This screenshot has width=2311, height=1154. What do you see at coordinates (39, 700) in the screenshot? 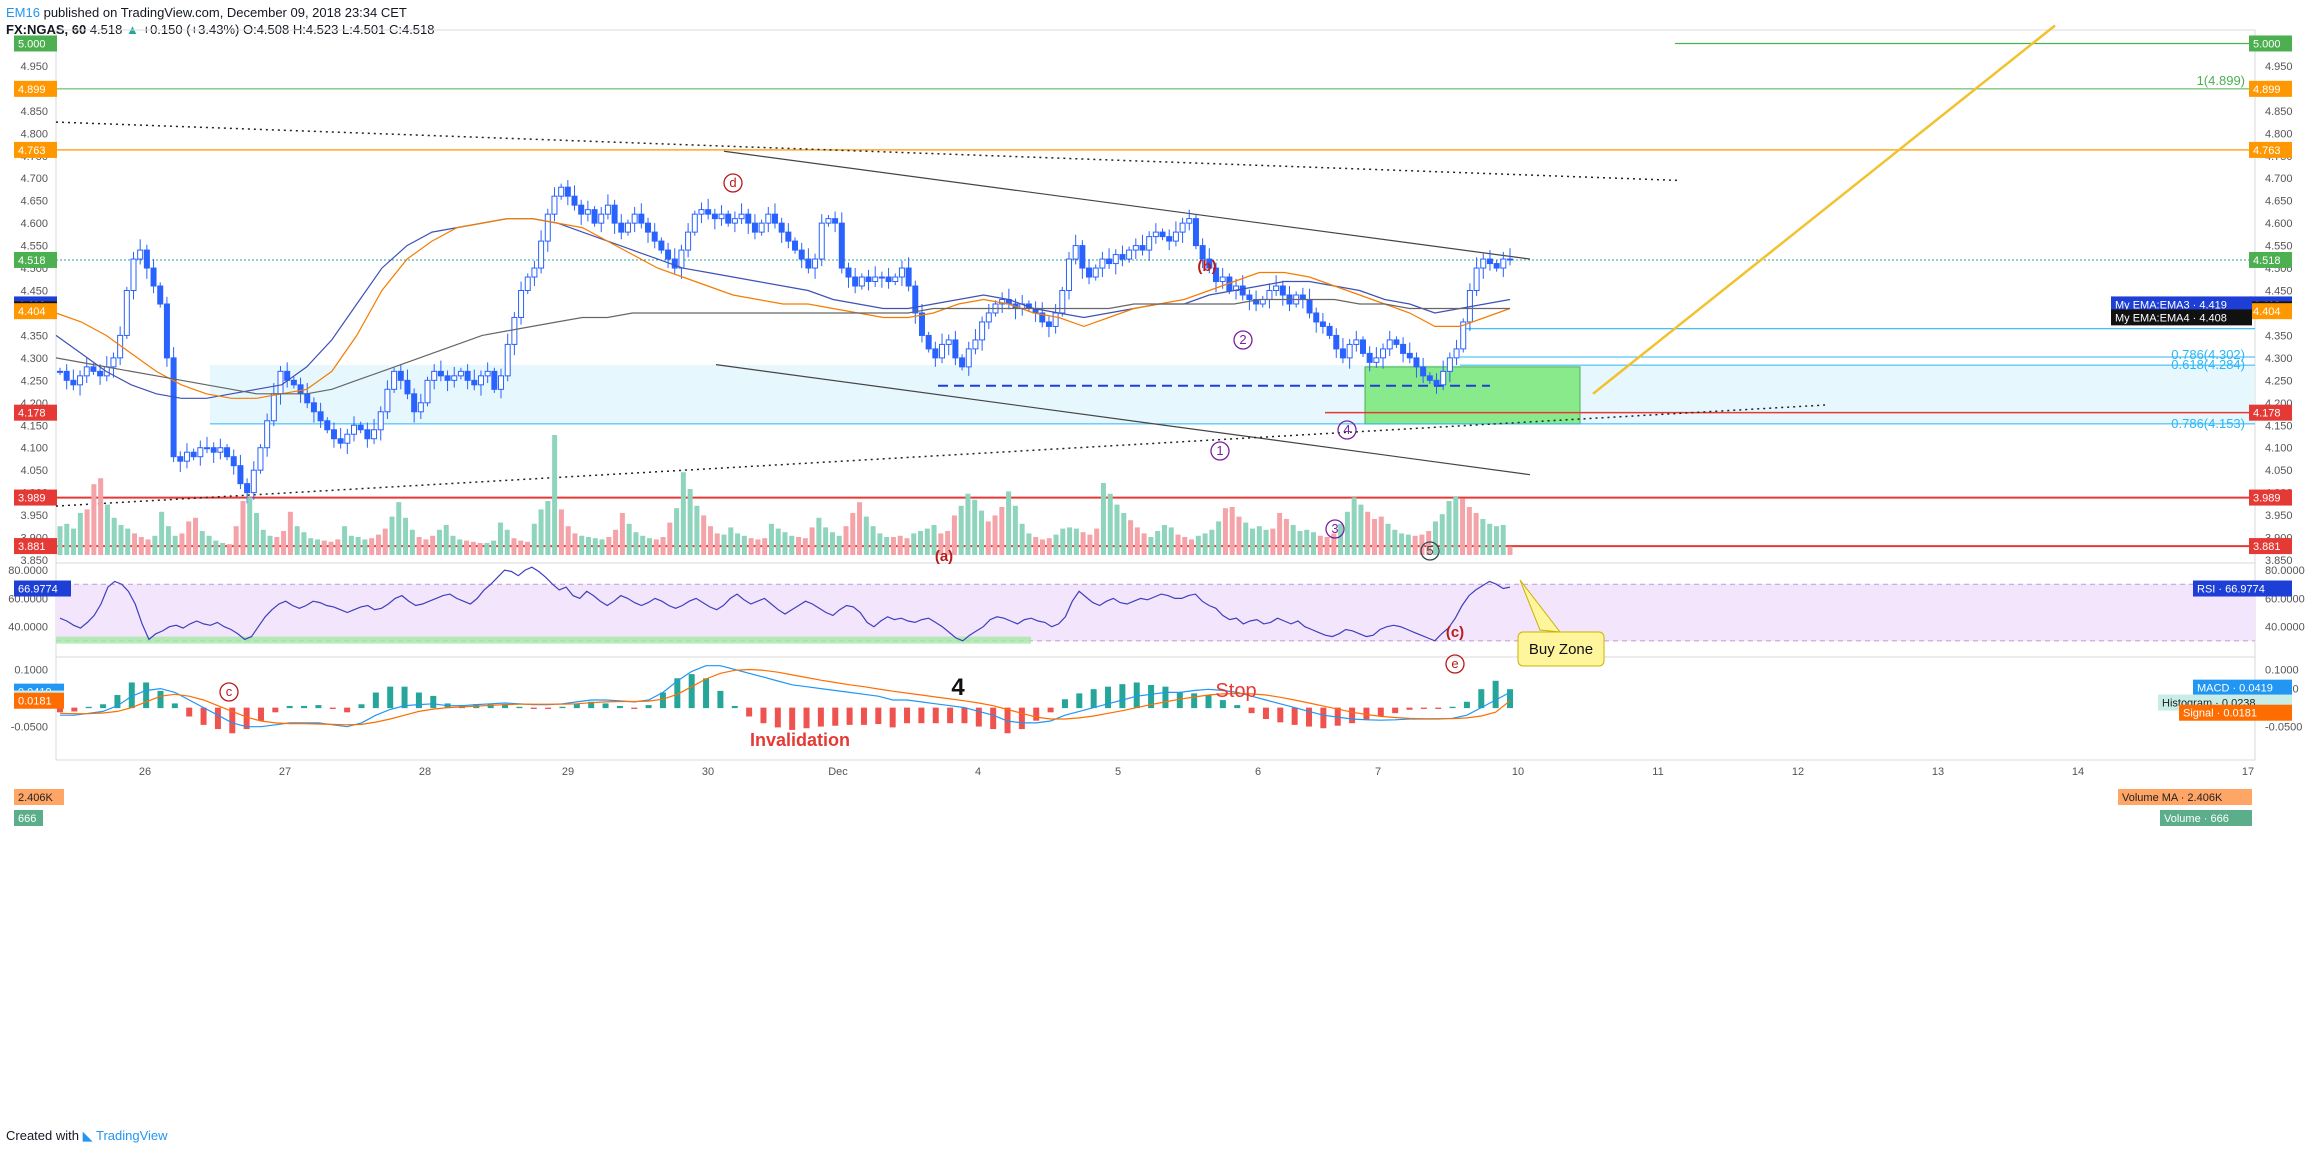
I see `signal-badge-left-bg` at bounding box center [39, 700].